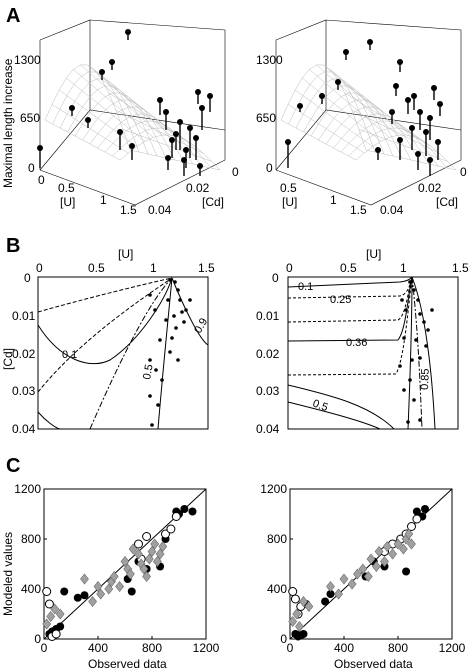  I want to click on cd-tick: 0.01, so click(24, 316).